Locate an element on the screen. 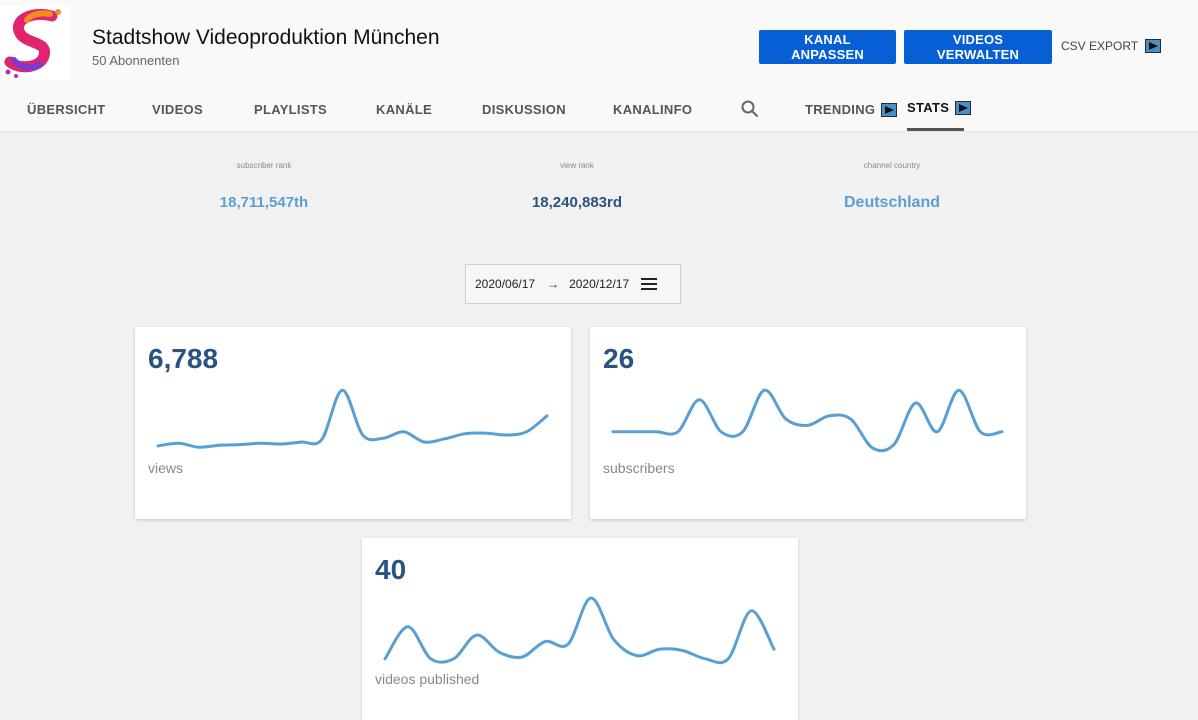 The height and width of the screenshot is (720, 1198). stat-value: Deutschland is located at coordinates (891, 202).